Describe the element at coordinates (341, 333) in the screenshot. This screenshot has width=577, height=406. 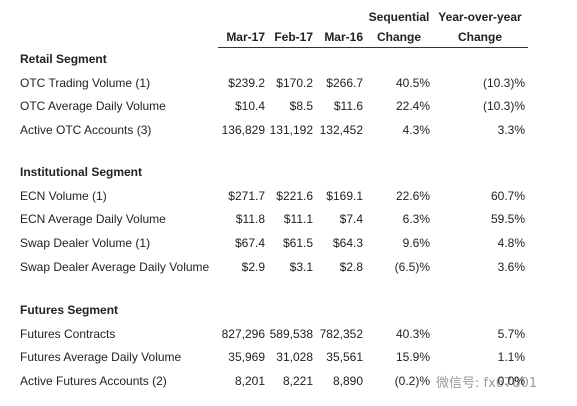
I see `cell: 782,352` at that location.